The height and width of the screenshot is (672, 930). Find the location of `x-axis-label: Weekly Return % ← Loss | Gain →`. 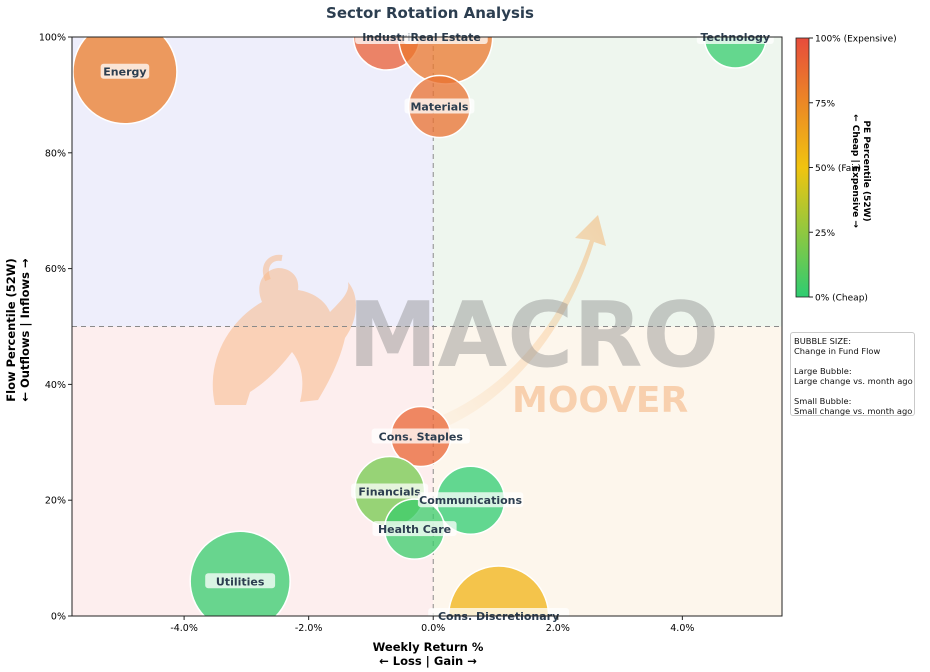

x-axis-label: Weekly Return % ← Loss | Gain → is located at coordinates (428, 654).